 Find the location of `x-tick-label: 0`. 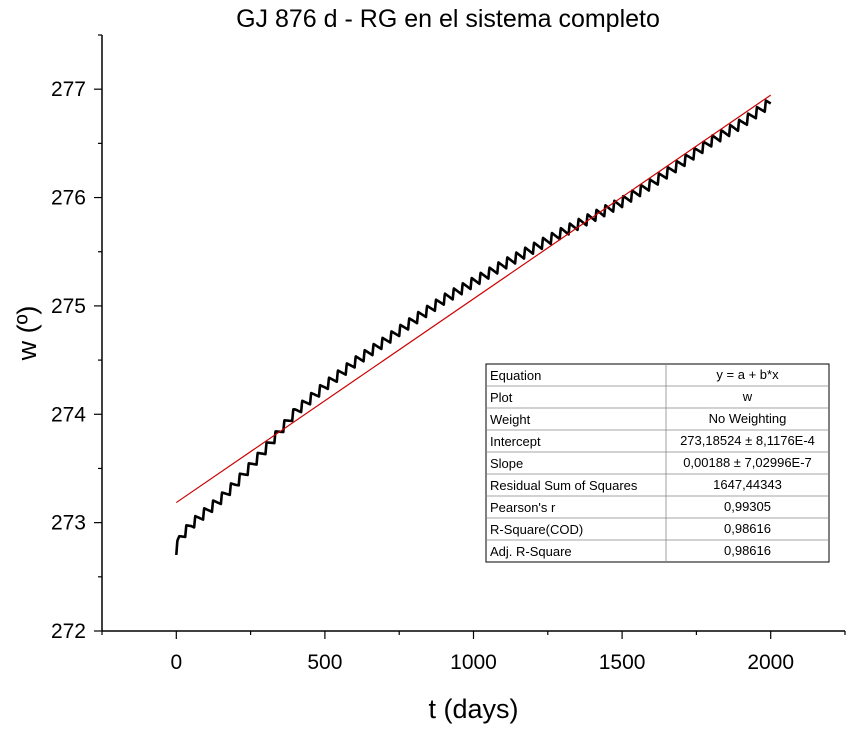

x-tick-label: 0 is located at coordinates (176, 662).